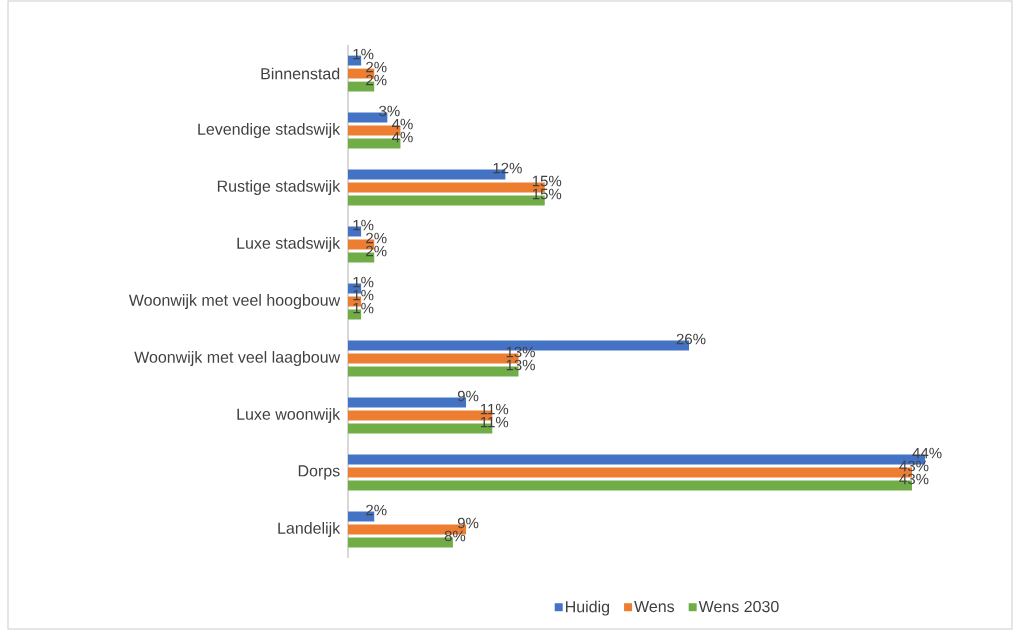 This screenshot has height=635, width=1019. Describe the element at coordinates (300, 73) in the screenshot. I see `y-tick-label: Binnenstad` at that location.